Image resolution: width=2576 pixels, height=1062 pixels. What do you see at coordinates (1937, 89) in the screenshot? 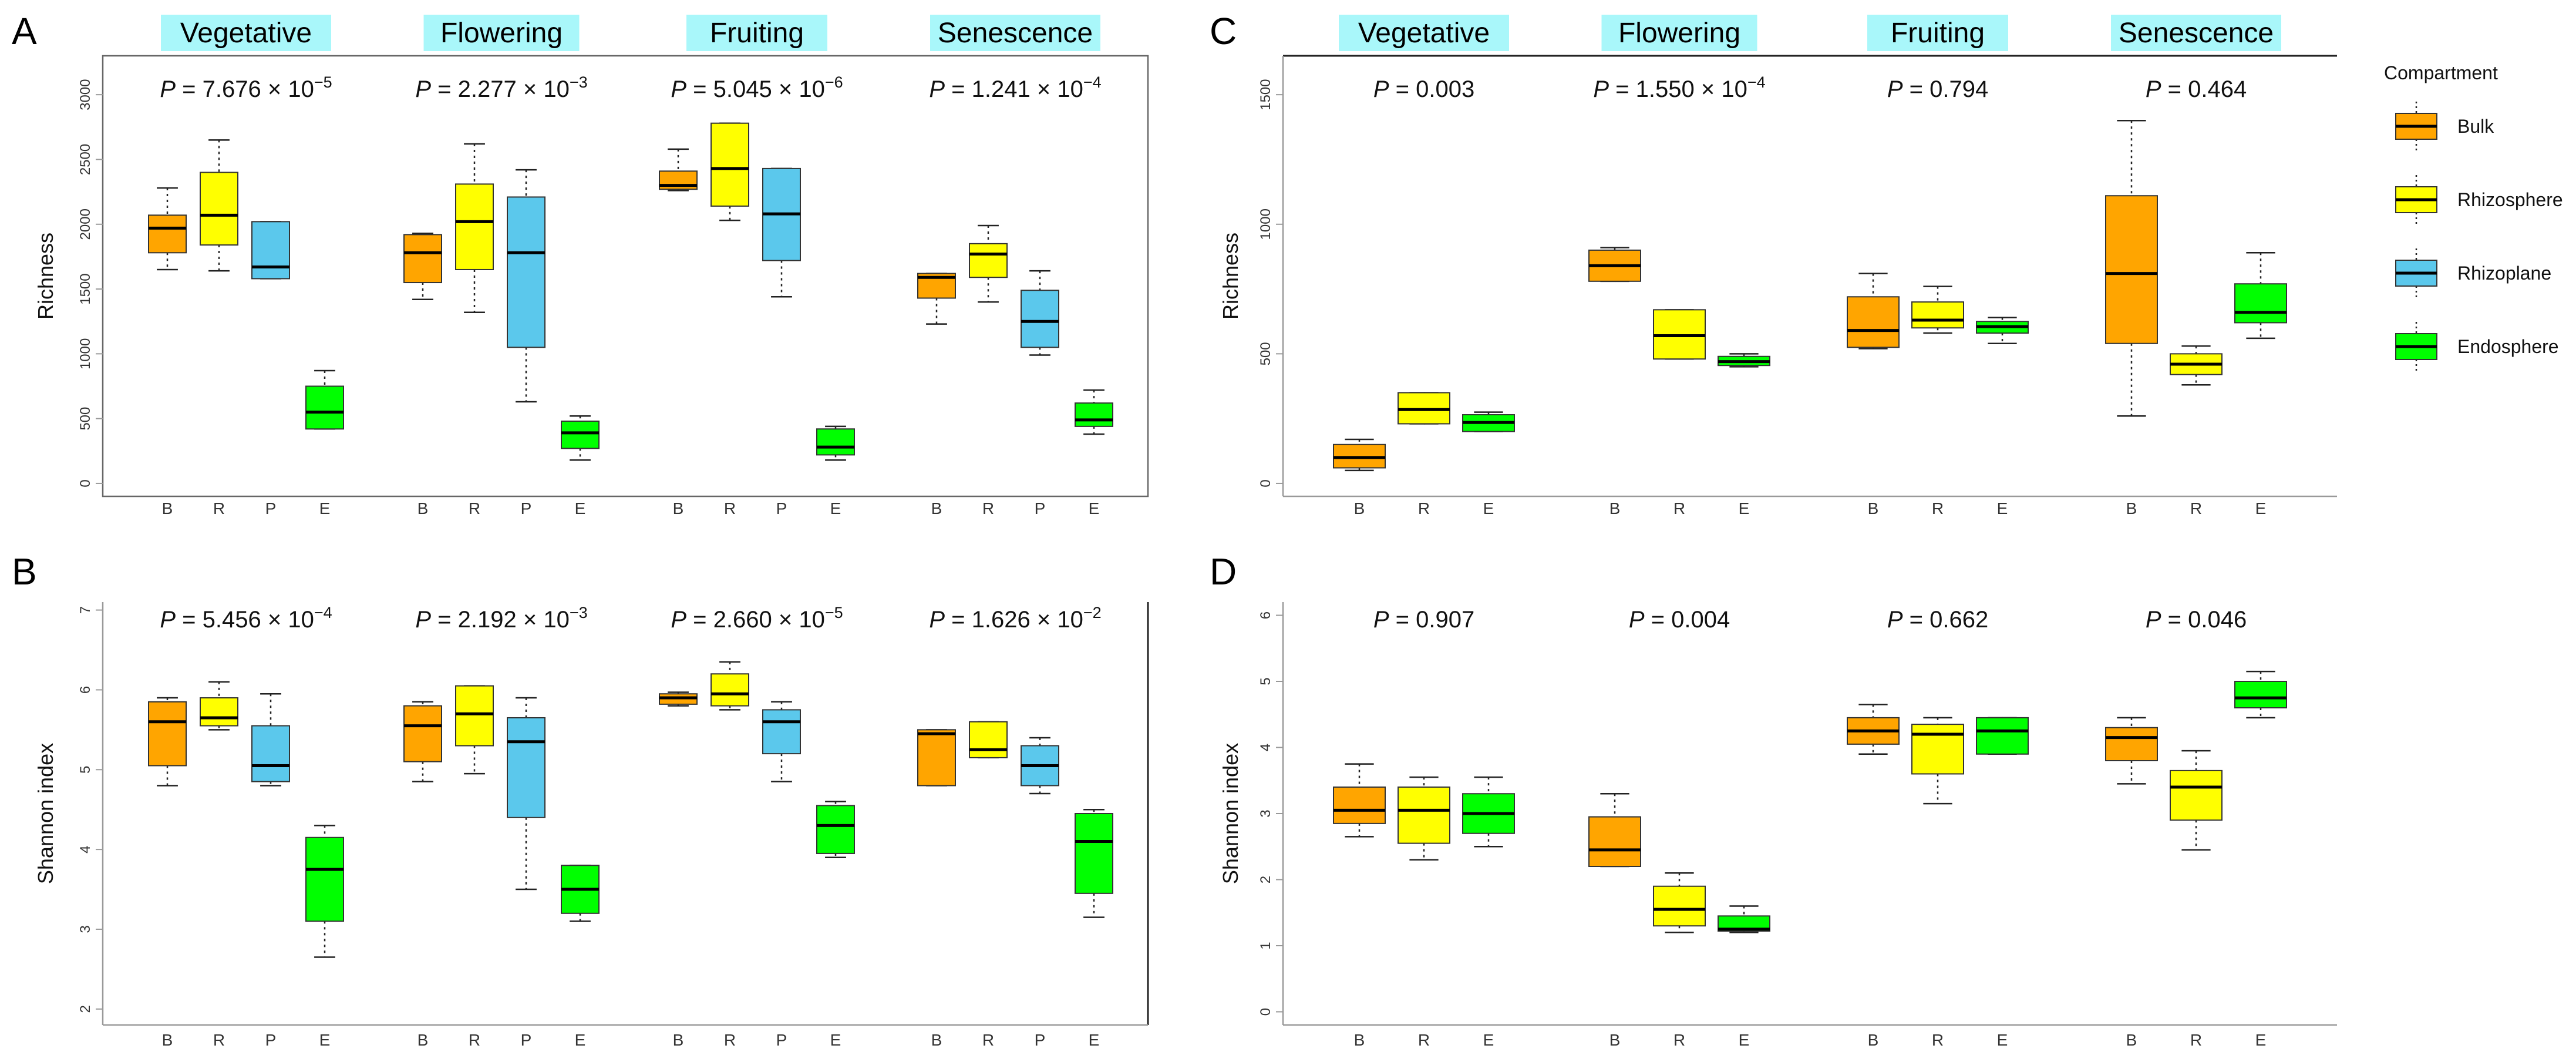
I see `p-value-label: P = 0.794` at bounding box center [1937, 89].